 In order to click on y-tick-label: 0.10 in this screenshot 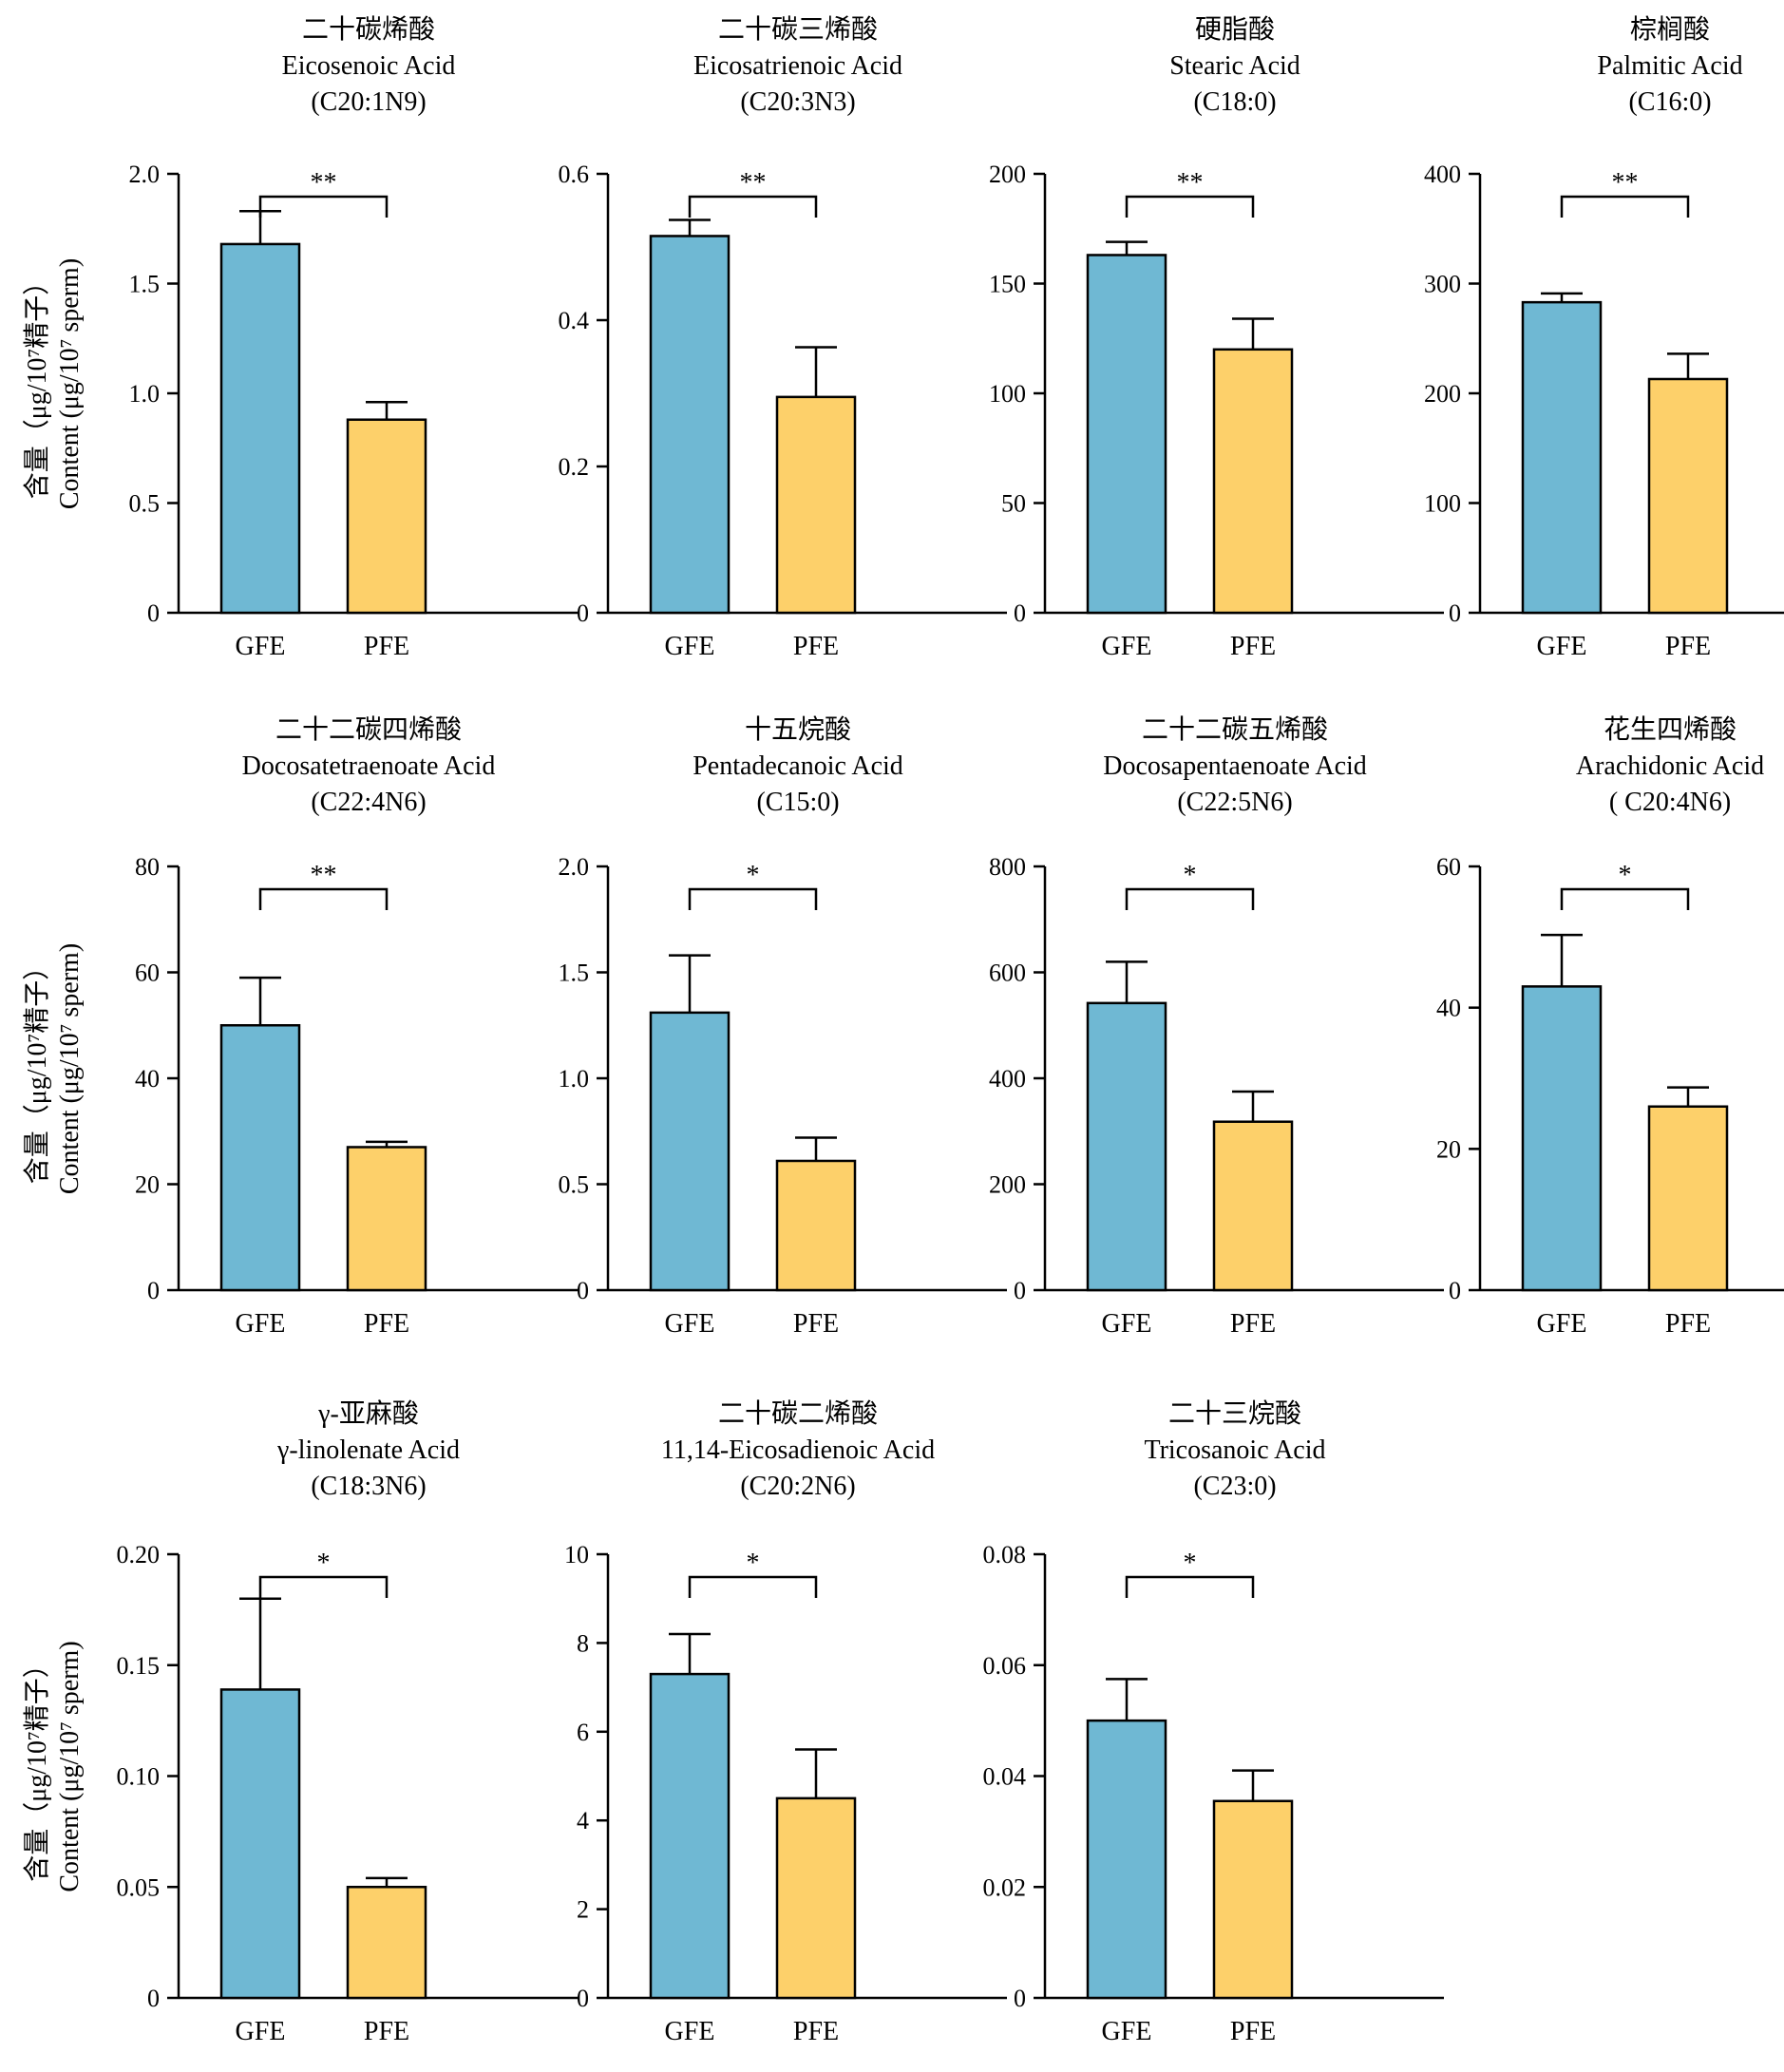, I will do `click(139, 1777)`.